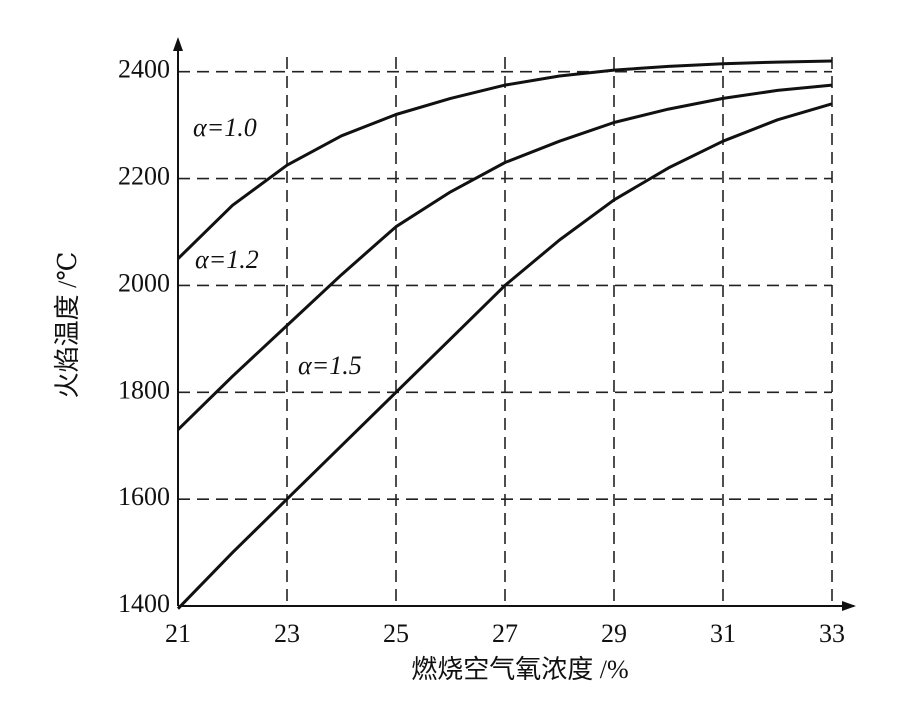 This screenshot has width=901, height=718. What do you see at coordinates (287, 633) in the screenshot?
I see `x-tick-label: 23` at bounding box center [287, 633].